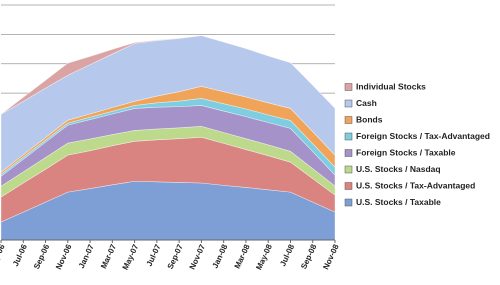  I want to click on x-tick-label: Mar-08, so click(242, 256).